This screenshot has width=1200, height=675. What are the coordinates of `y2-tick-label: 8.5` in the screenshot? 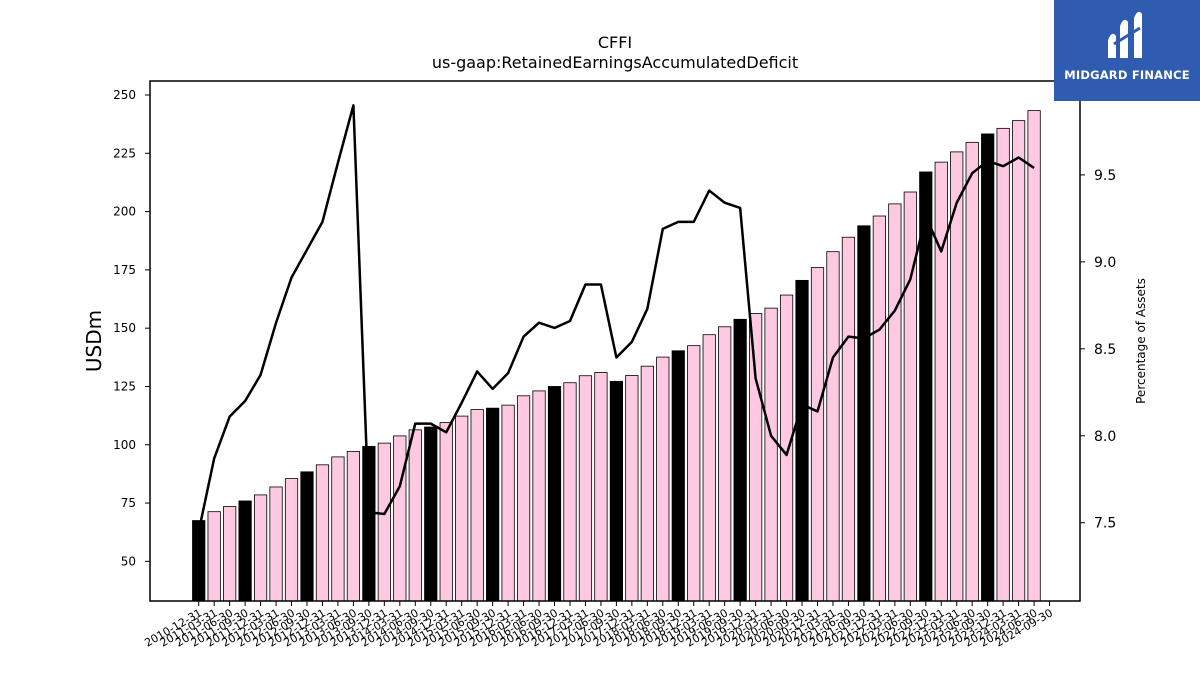 It's located at (1105, 350).